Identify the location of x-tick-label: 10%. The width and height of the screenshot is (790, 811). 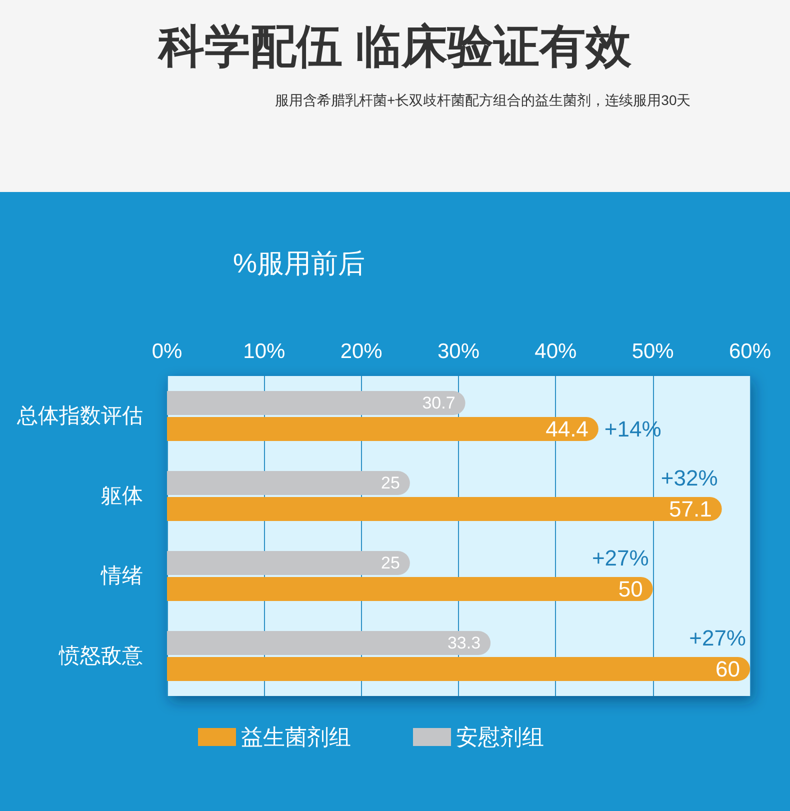
(264, 351).